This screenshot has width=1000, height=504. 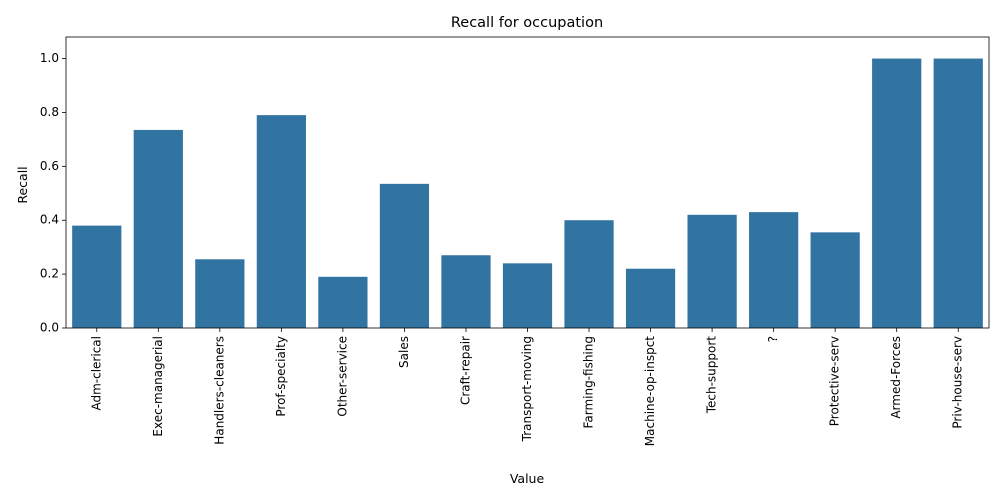 What do you see at coordinates (835, 280) in the screenshot?
I see `bar-protective-serv` at bounding box center [835, 280].